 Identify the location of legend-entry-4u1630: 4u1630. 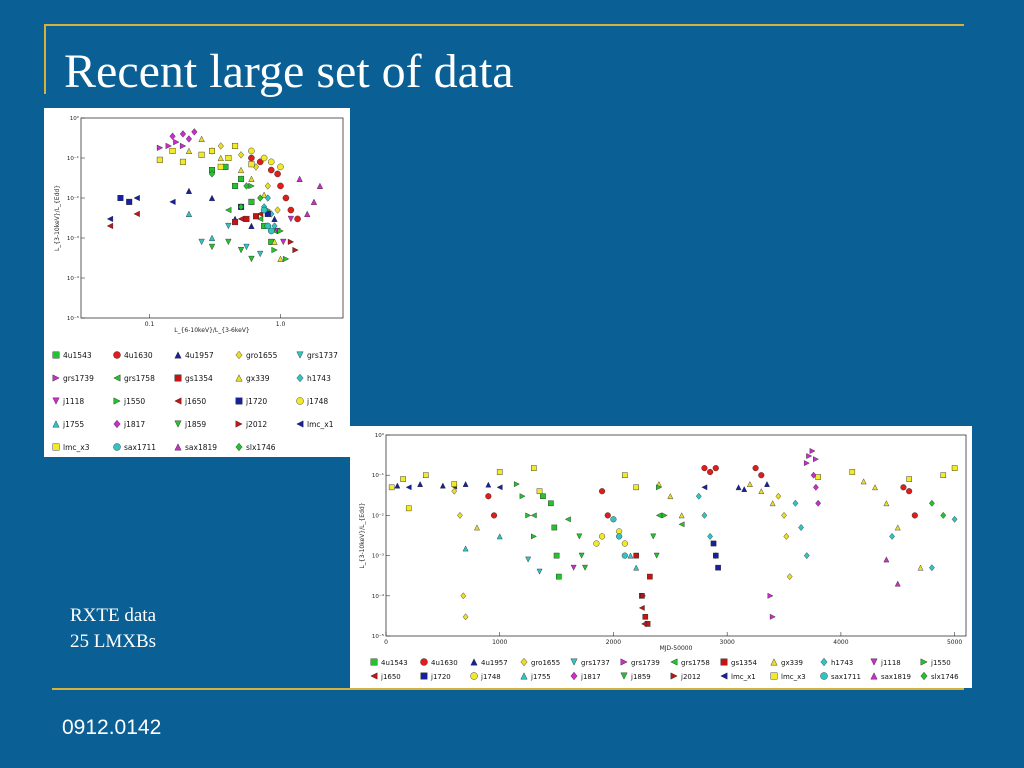
(133, 355).